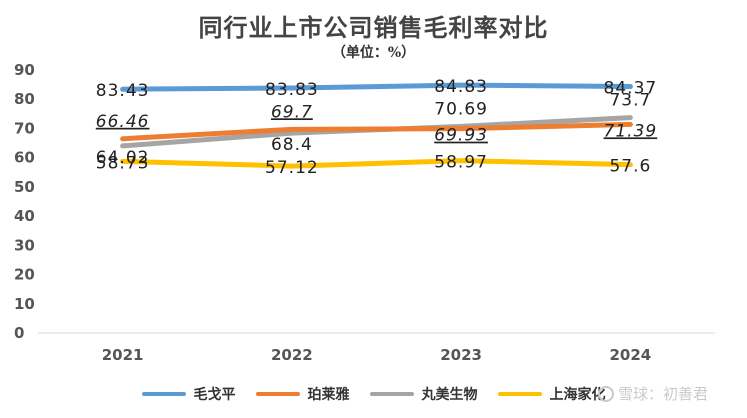 This screenshot has width=747, height=418. I want to click on legend-item: 珀莱雅, so click(302, 394).